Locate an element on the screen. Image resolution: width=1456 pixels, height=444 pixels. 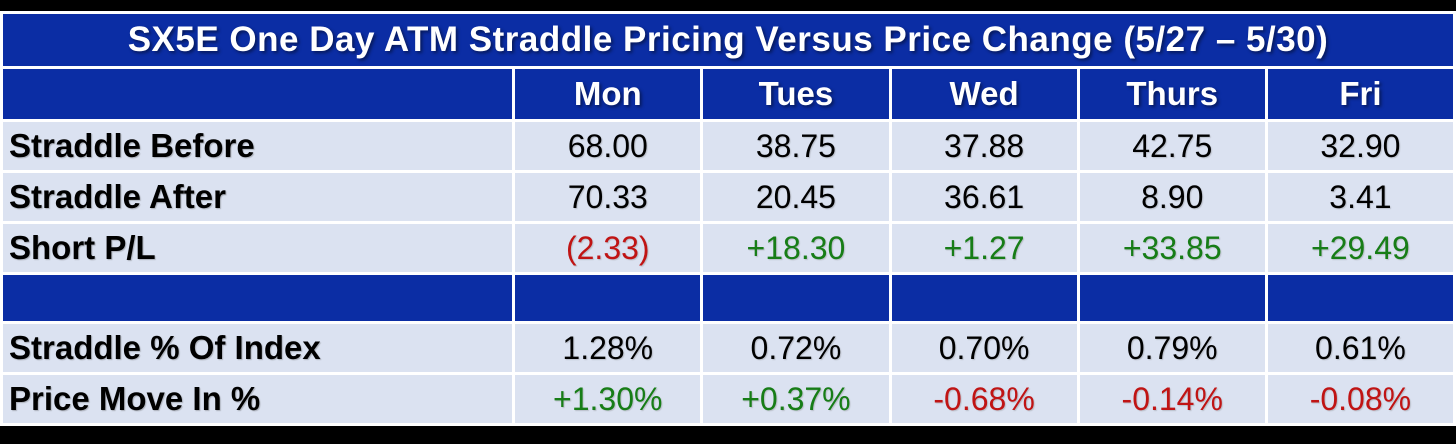
value-cell: 38.75 is located at coordinates (796, 146).